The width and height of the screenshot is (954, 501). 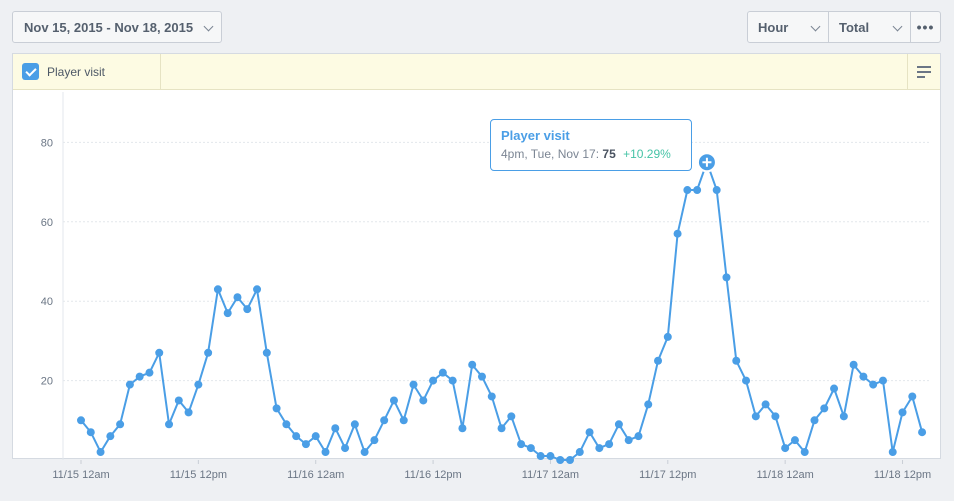 I want to click on y-tick-label: 20, so click(x=47, y=382).